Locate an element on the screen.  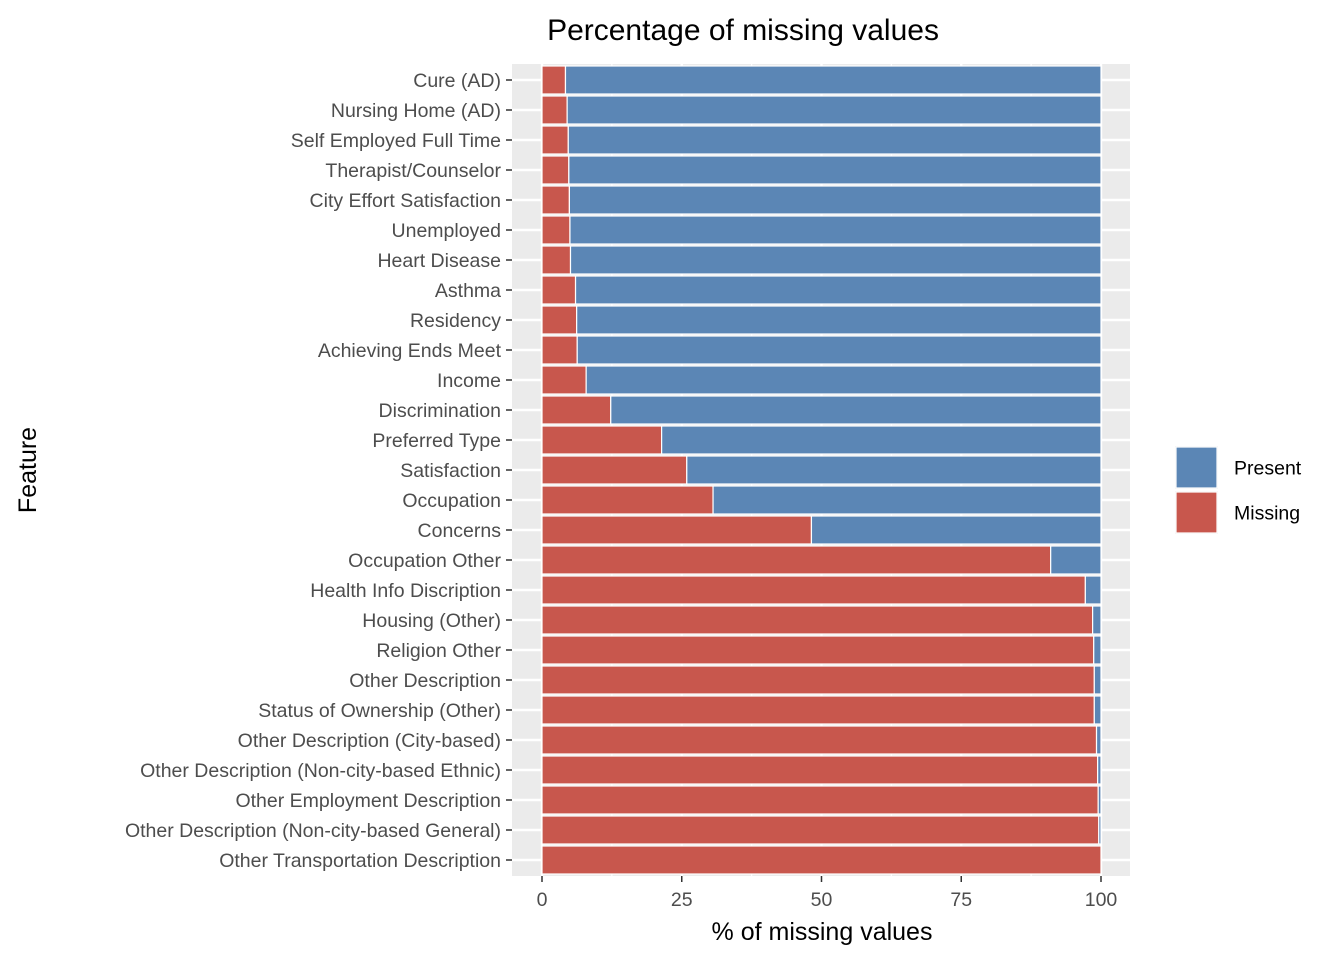
y-tick-label: Other Employment Description is located at coordinates (368, 801).